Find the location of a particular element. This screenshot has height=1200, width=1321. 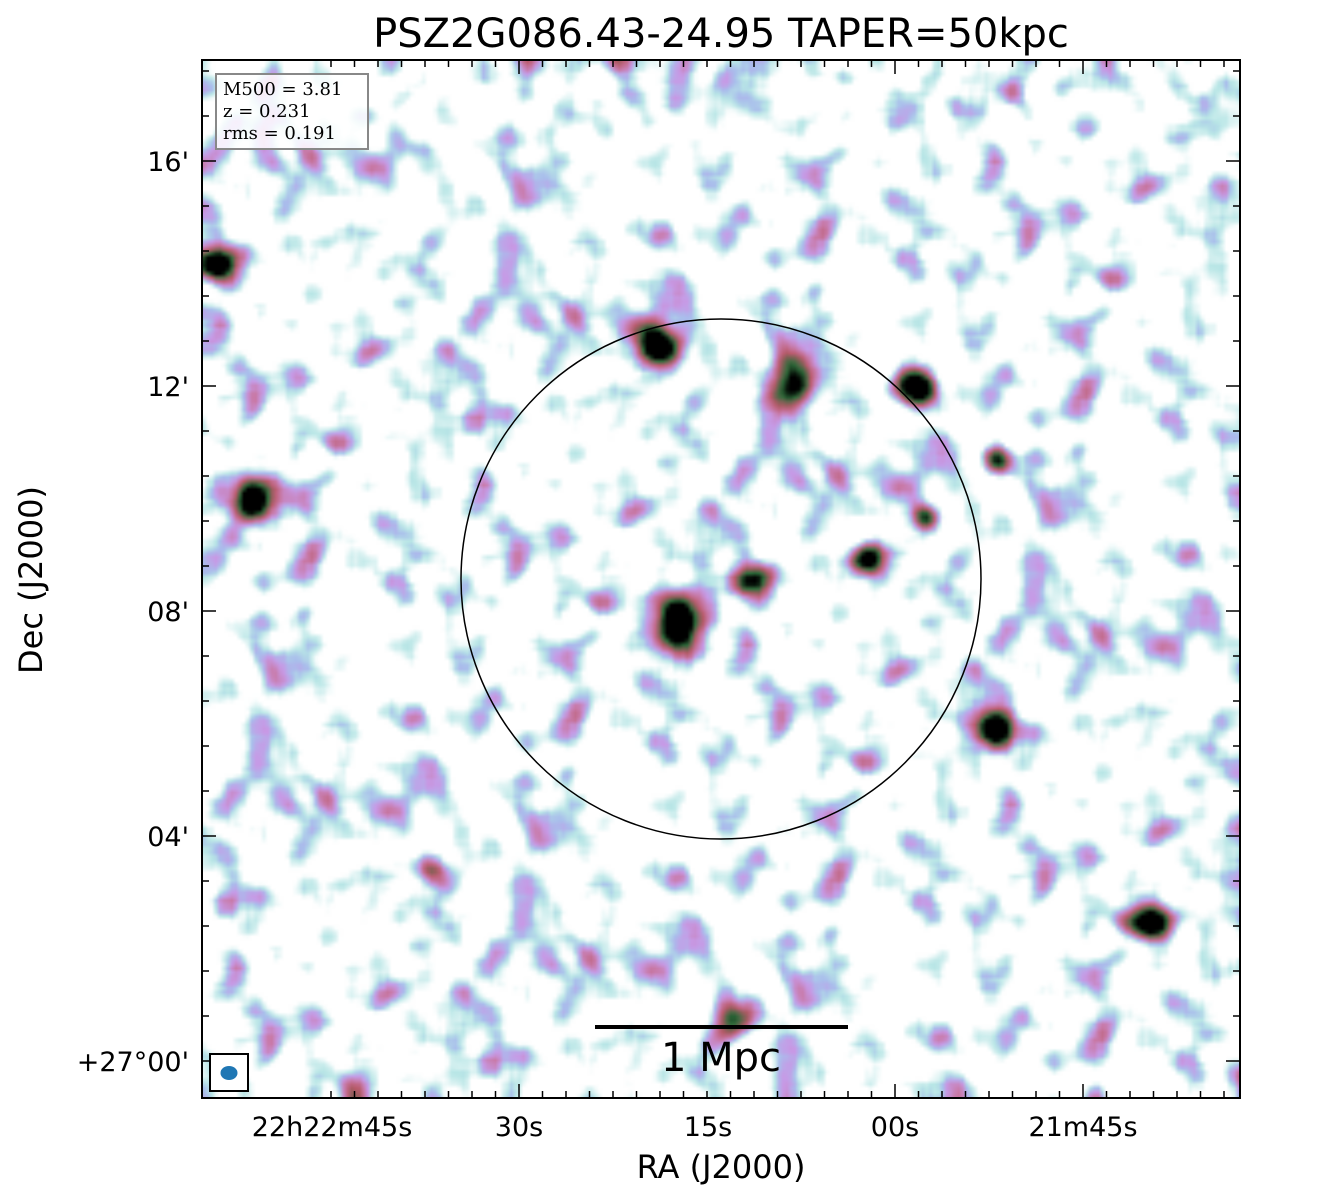

scale-bar: 1 Mpc is located at coordinates (721, 1053).